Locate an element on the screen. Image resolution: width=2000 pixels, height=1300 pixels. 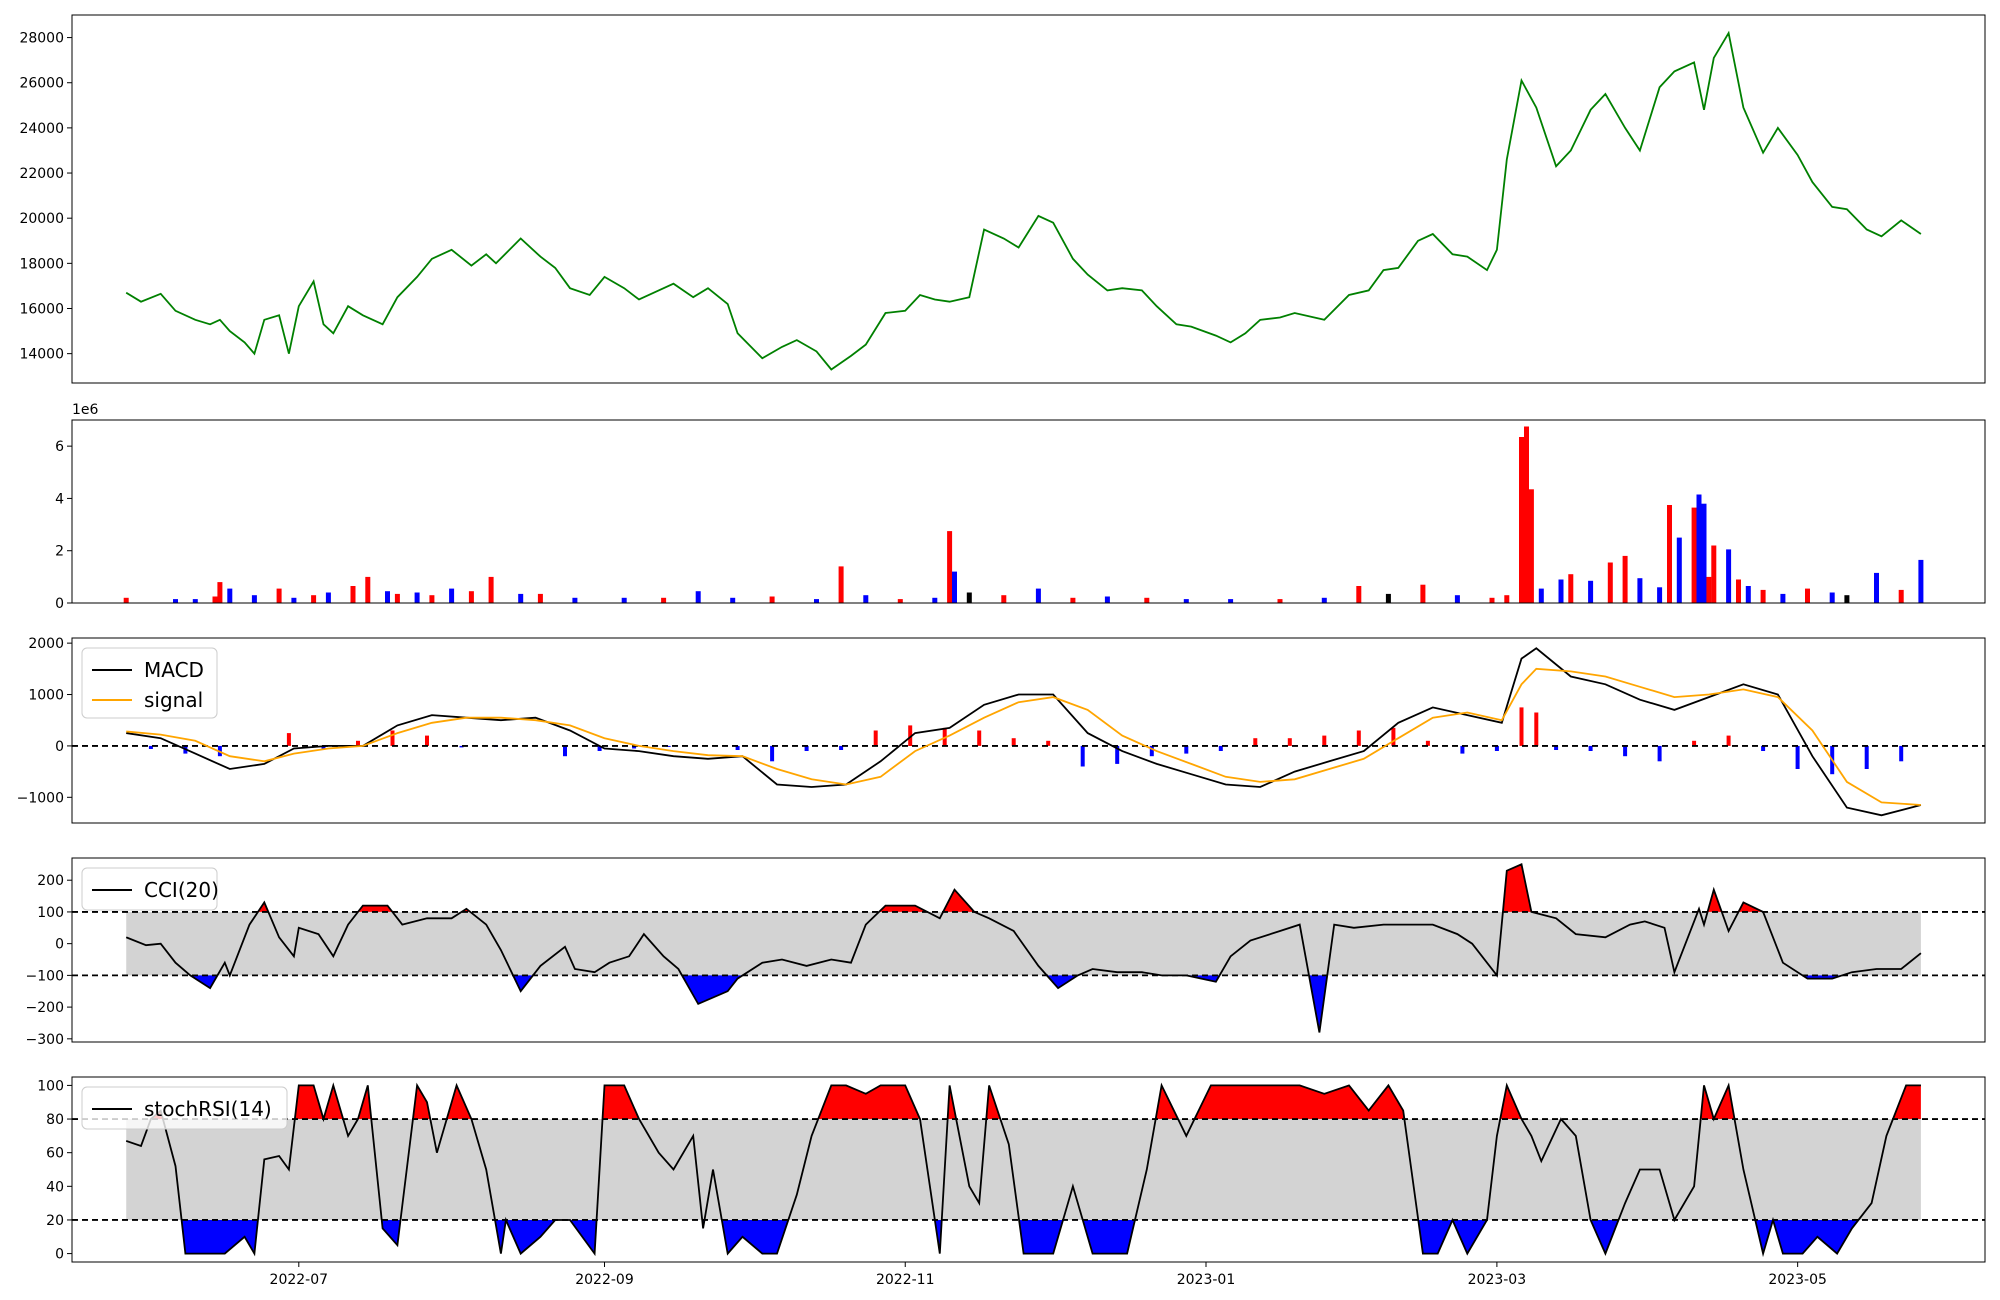
x-tick-label: 2023-01 is located at coordinates (1206, 1280).